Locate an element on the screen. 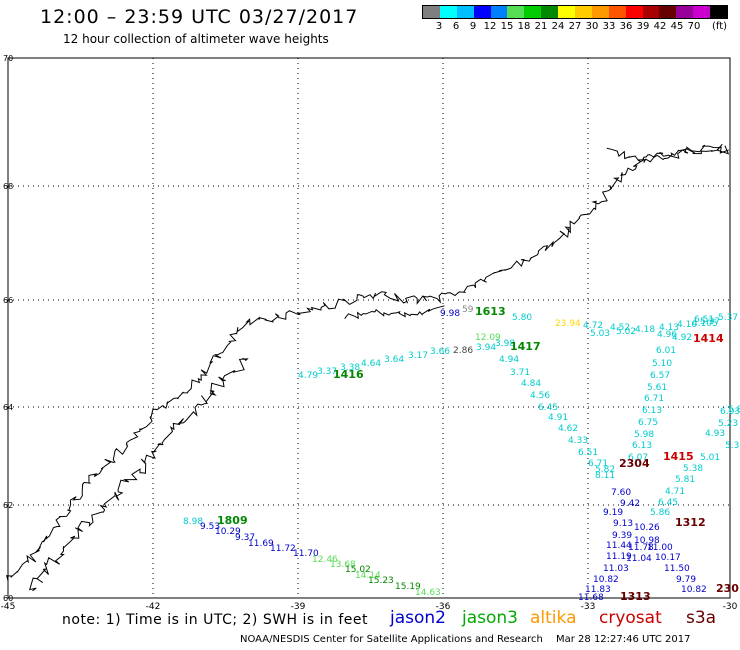 The image size is (740, 650). wave-height-value: 10.26 is located at coordinates (647, 528).